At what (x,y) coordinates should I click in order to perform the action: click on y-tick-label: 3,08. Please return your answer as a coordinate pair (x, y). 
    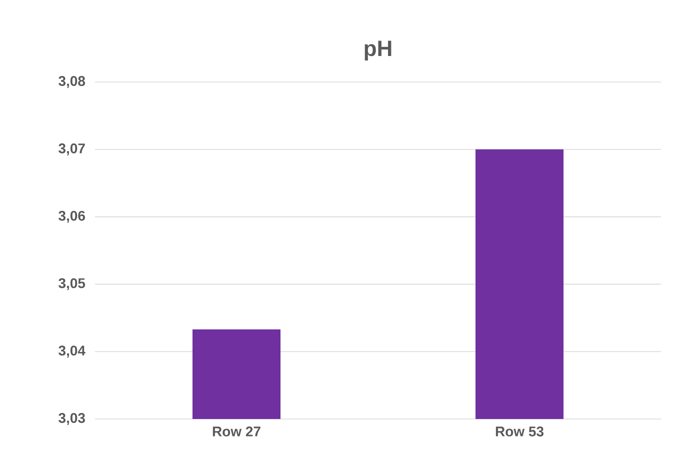
    Looking at the image, I should click on (72, 82).